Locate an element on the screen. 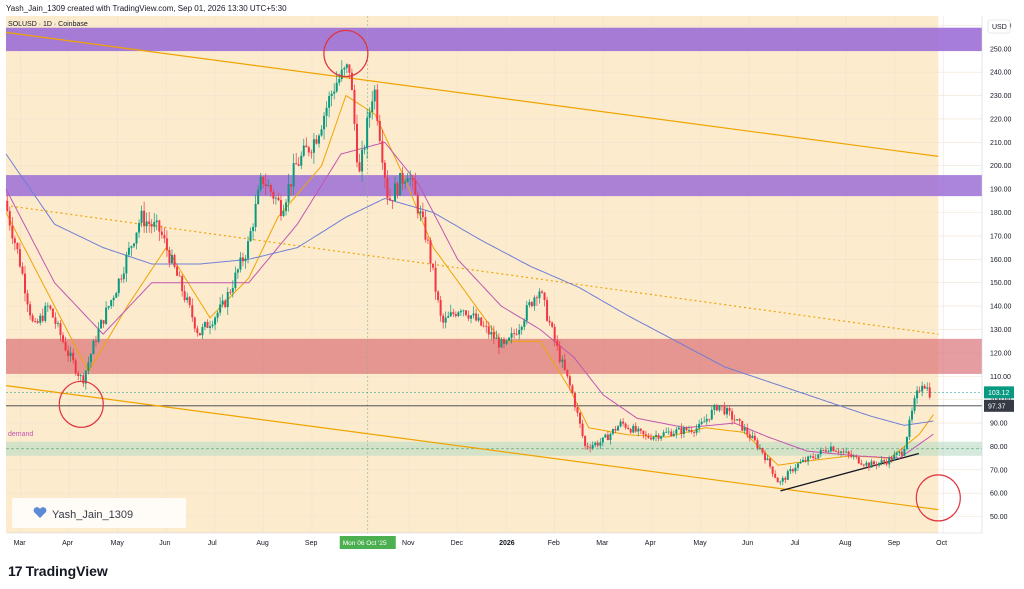 The height and width of the screenshot is (589, 1024). y-tick-label: 70.00 is located at coordinates (999, 470).